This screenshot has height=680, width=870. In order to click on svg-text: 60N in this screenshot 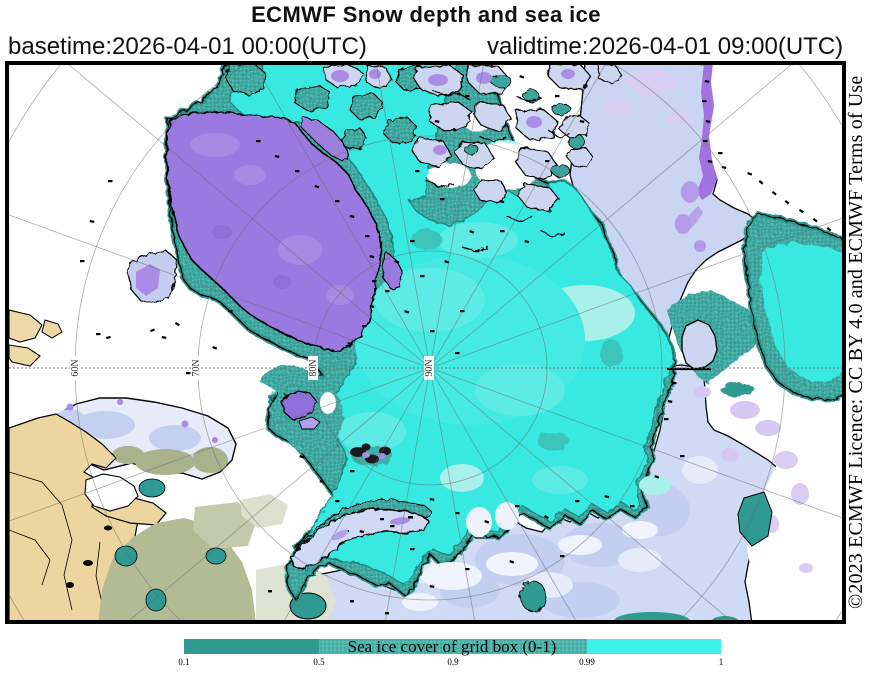, I will do `click(75, 367)`.